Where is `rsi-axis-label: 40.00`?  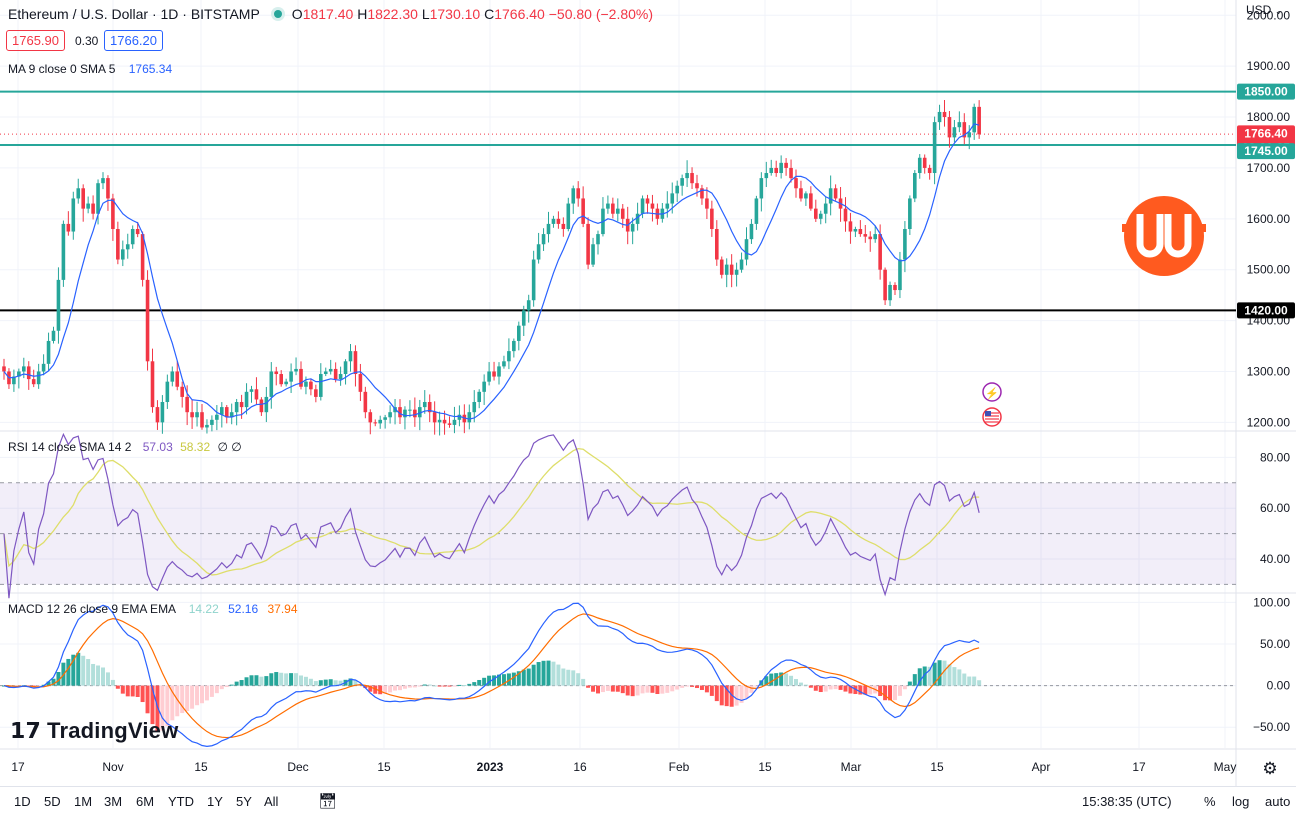
rsi-axis-label: 40.00 is located at coordinates (1275, 559).